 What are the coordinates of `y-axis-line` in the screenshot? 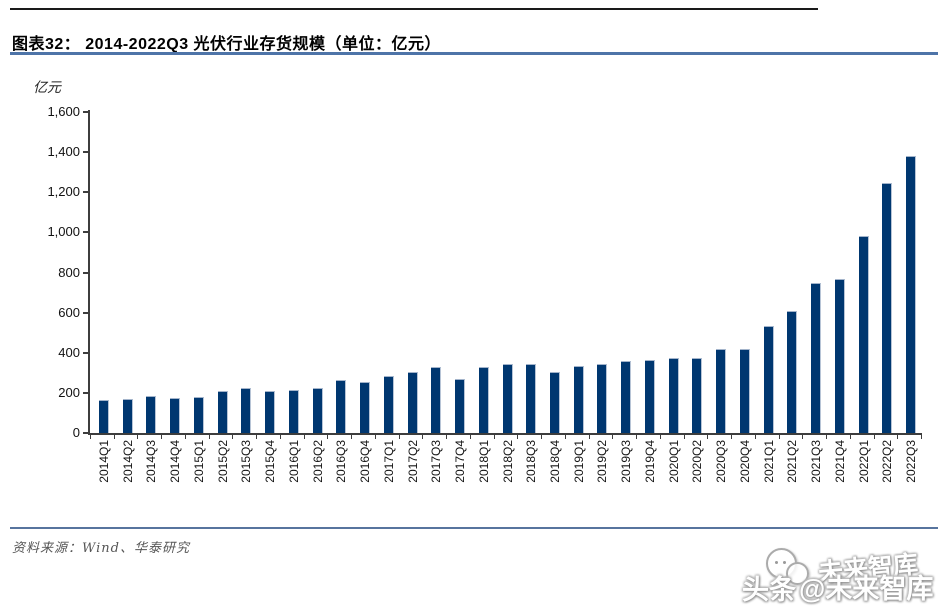 It's located at (89, 272).